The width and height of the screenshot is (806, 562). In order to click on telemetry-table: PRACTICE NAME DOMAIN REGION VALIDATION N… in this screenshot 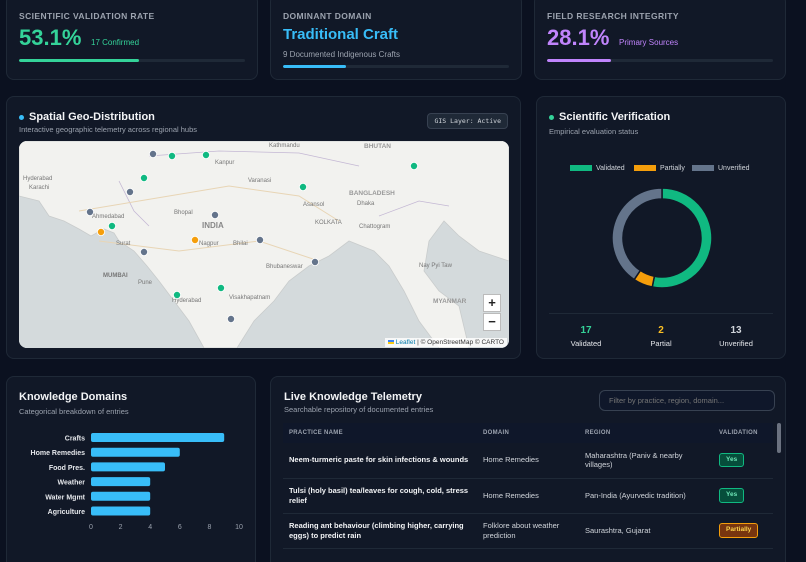, I will do `click(528, 486)`.